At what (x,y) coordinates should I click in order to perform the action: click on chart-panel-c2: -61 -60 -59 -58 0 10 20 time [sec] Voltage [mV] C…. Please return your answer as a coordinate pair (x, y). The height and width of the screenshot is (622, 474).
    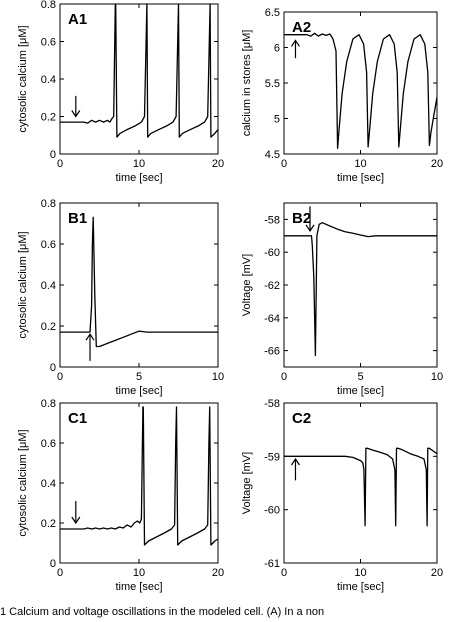
    Looking at the image, I should click on (342, 495).